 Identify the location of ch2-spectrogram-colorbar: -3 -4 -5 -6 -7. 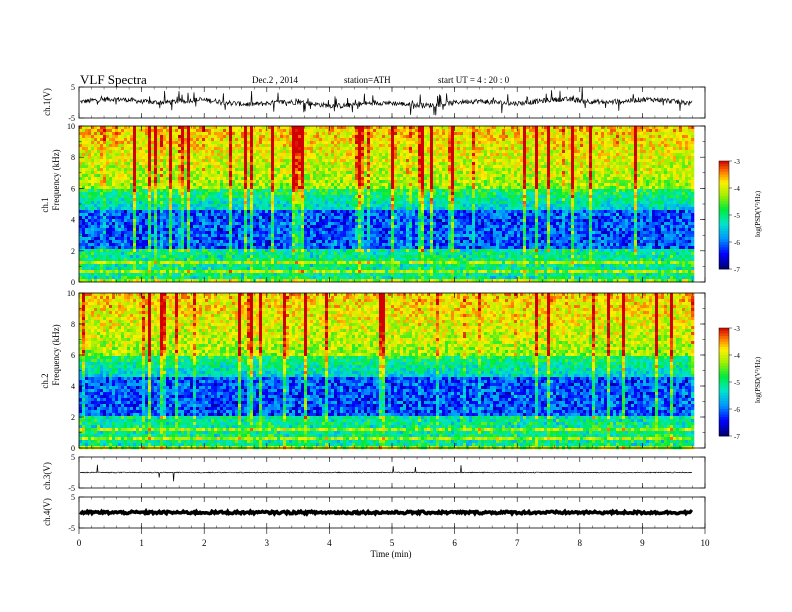
(729, 383).